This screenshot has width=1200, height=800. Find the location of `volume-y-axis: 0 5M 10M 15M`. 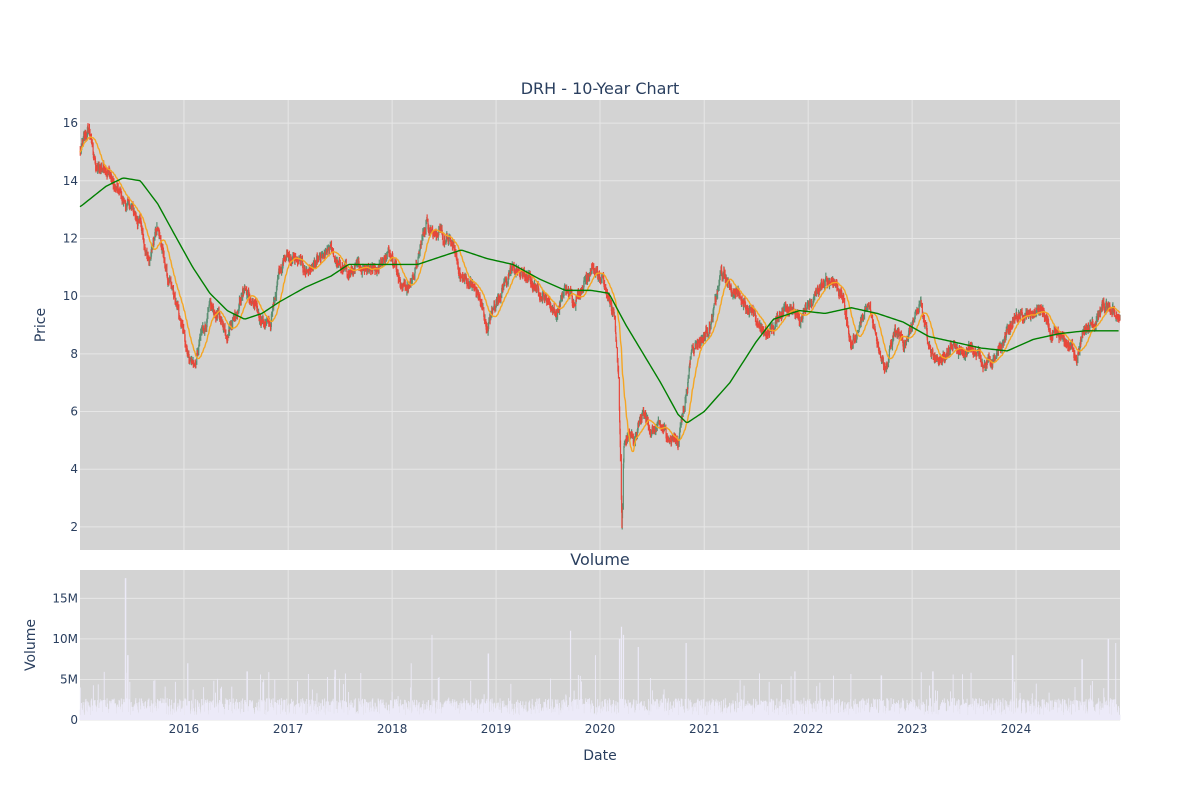

volume-y-axis: 0 5M 10M 15M is located at coordinates (65, 659).